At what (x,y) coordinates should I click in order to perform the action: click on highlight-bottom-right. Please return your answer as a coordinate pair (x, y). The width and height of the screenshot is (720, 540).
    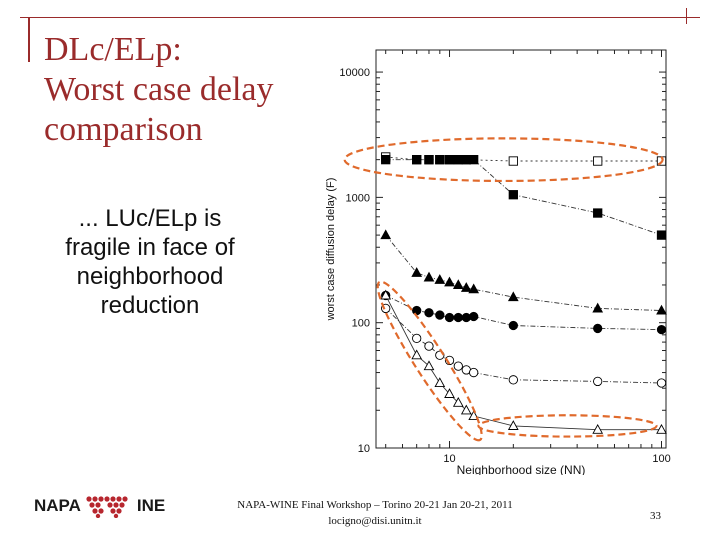
    Looking at the image, I should click on (567, 426).